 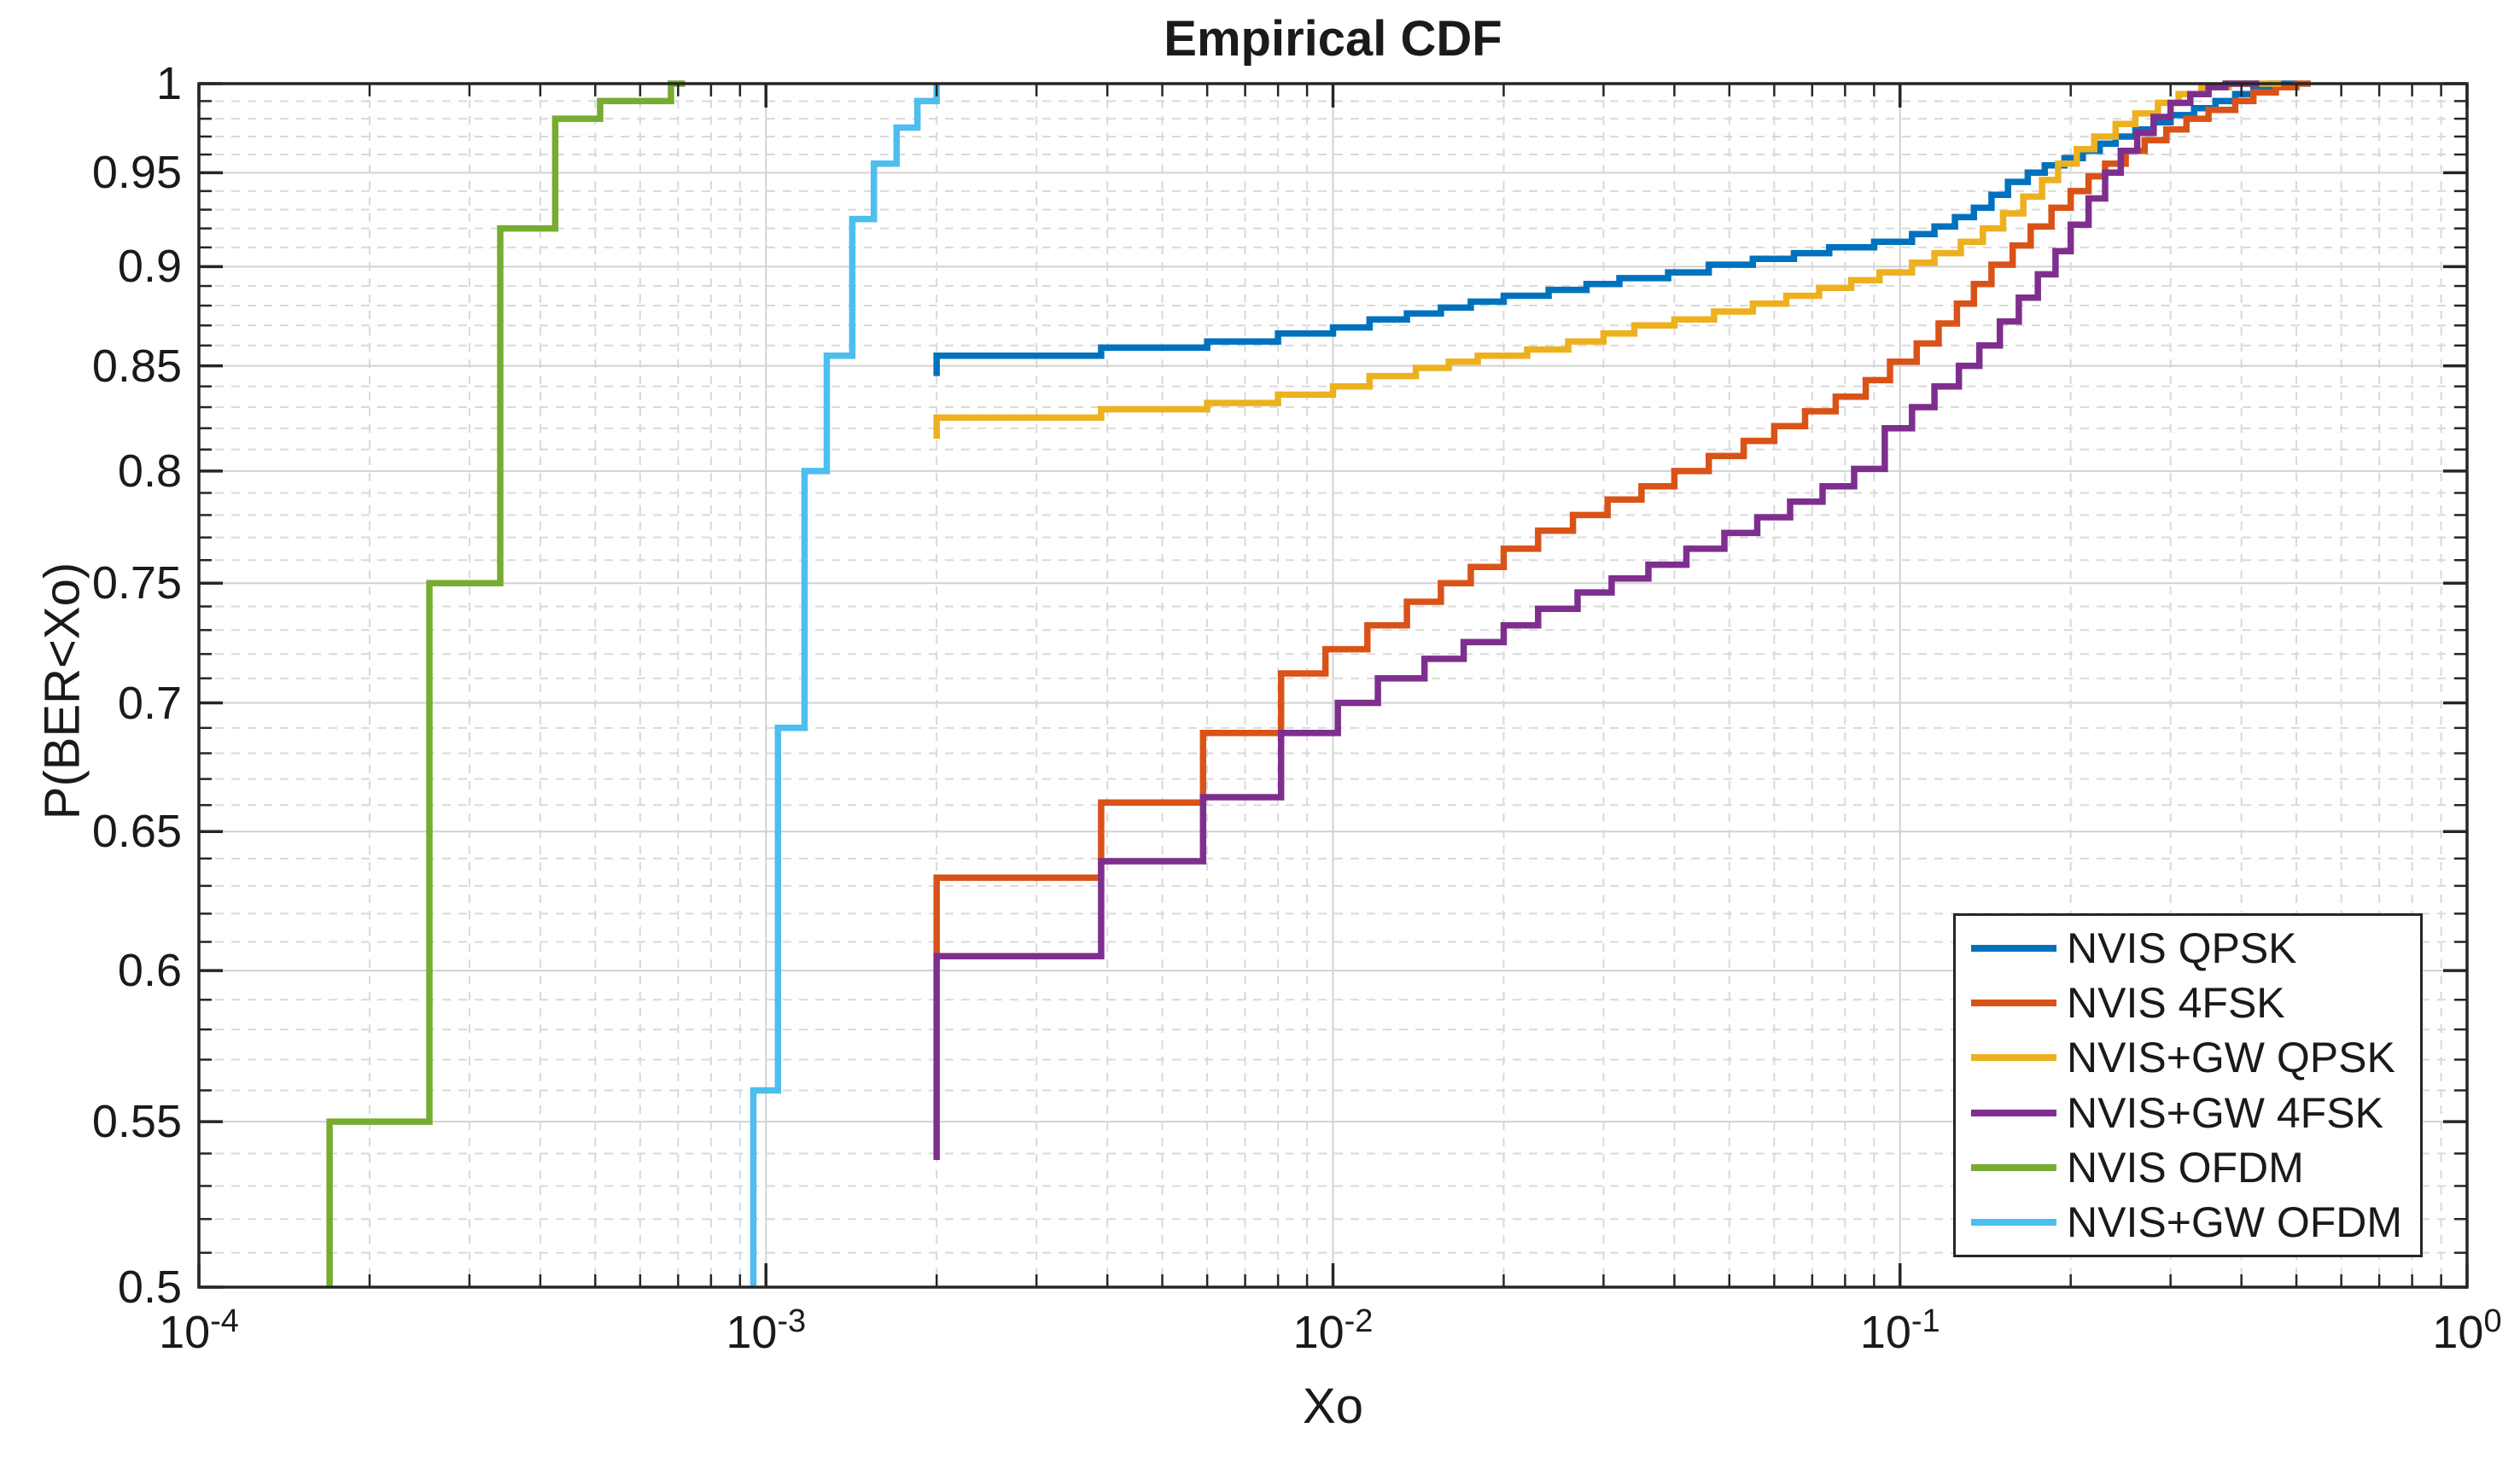 What do you see at coordinates (2225, 1112) in the screenshot?
I see `legend-label: NVIS+GW 4FSK` at bounding box center [2225, 1112].